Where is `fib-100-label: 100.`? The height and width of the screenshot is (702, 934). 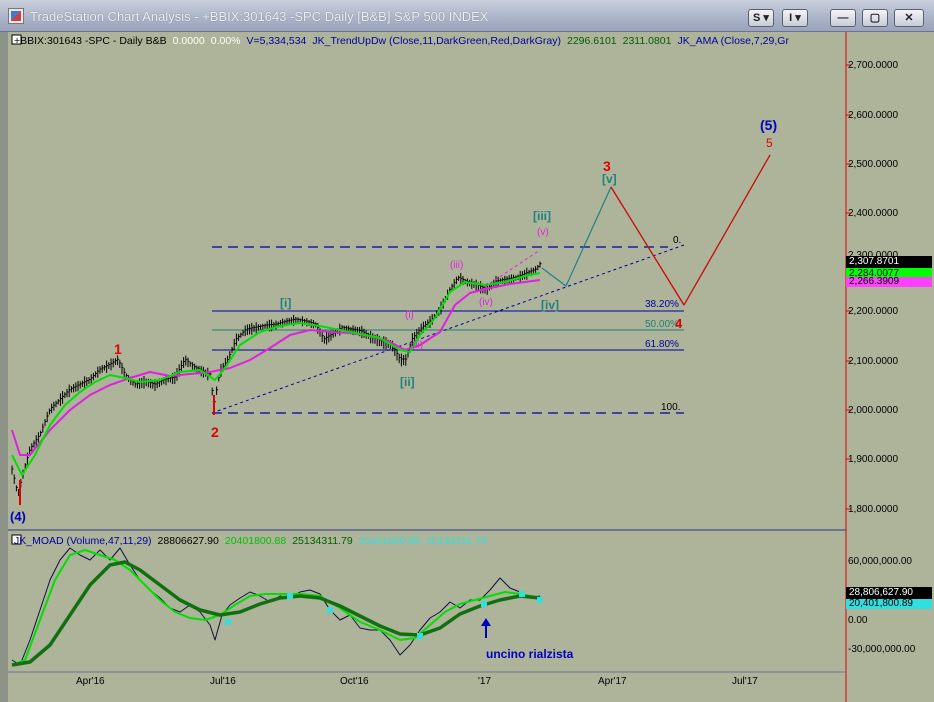
fib-100-label: 100. is located at coordinates (670, 407).